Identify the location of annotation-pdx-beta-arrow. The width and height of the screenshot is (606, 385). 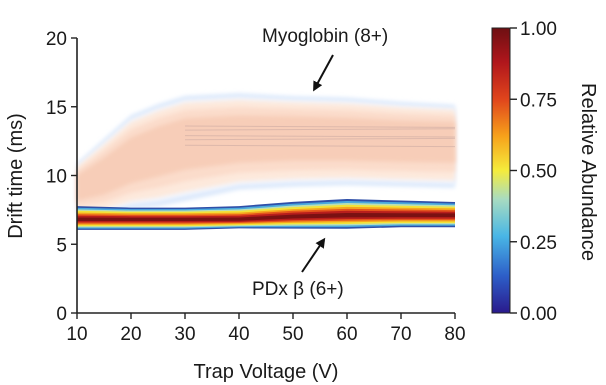
(313, 255).